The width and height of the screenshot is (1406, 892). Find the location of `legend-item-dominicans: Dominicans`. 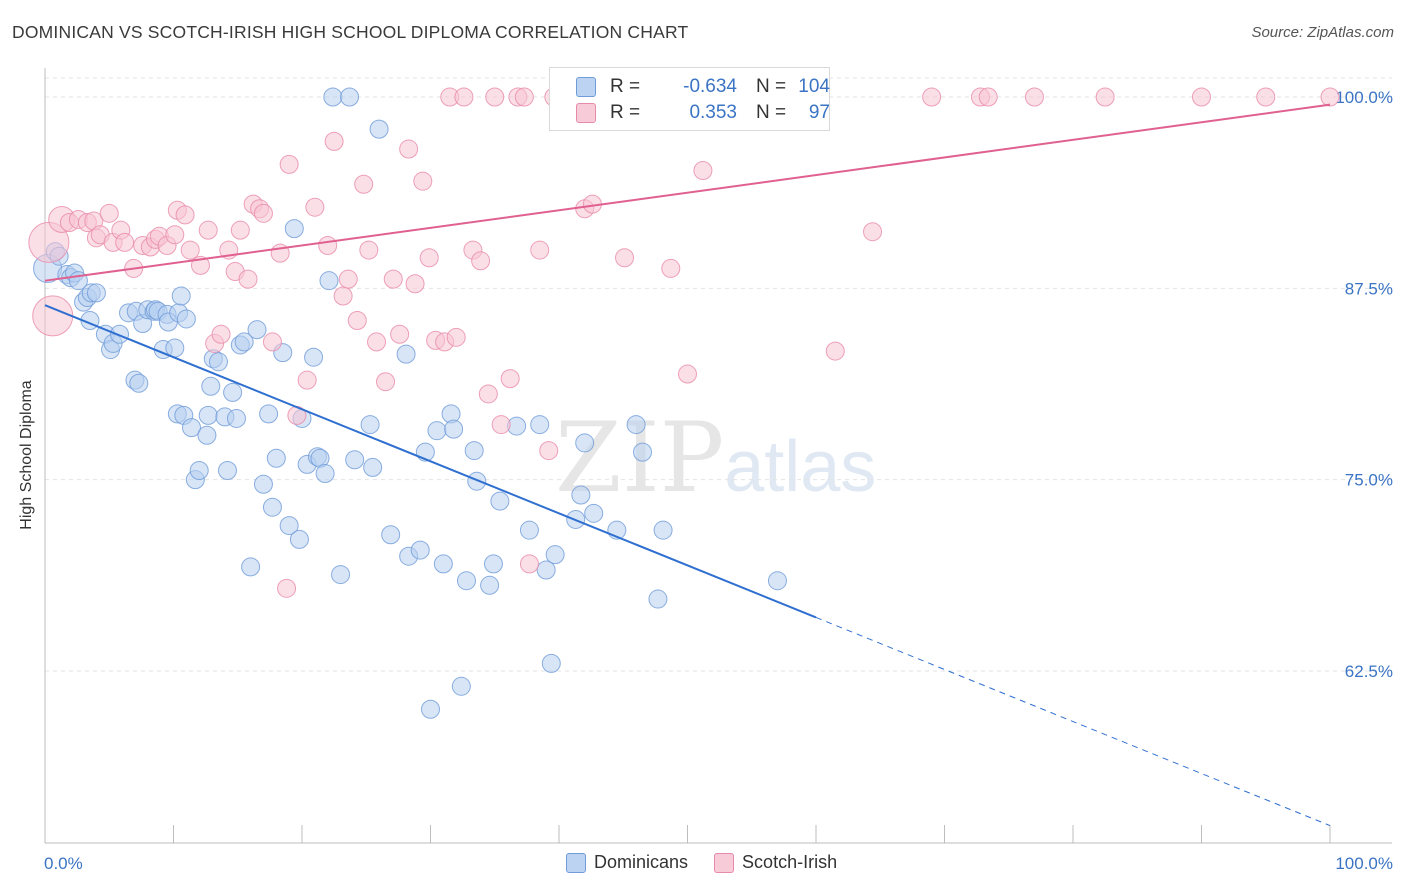

legend-item-dominicans: Dominicans is located at coordinates (627, 862).